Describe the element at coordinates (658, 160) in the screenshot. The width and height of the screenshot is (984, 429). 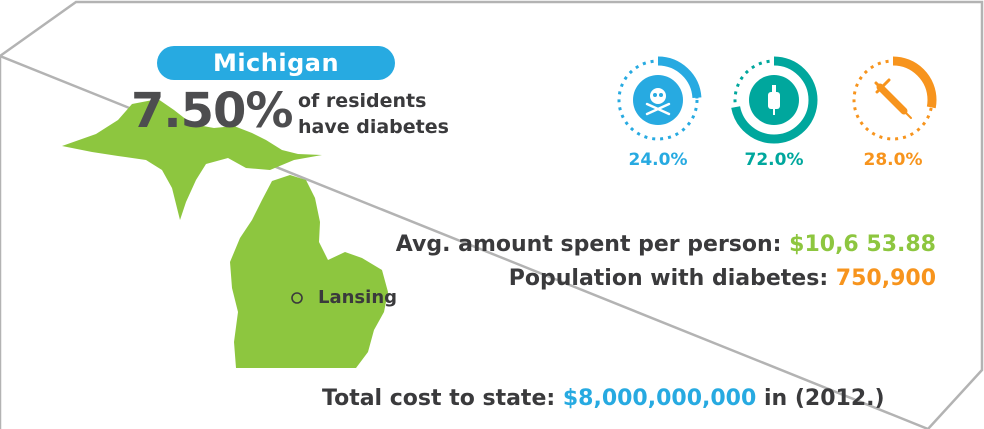
I see `ring-1-label: 24.0%` at that location.